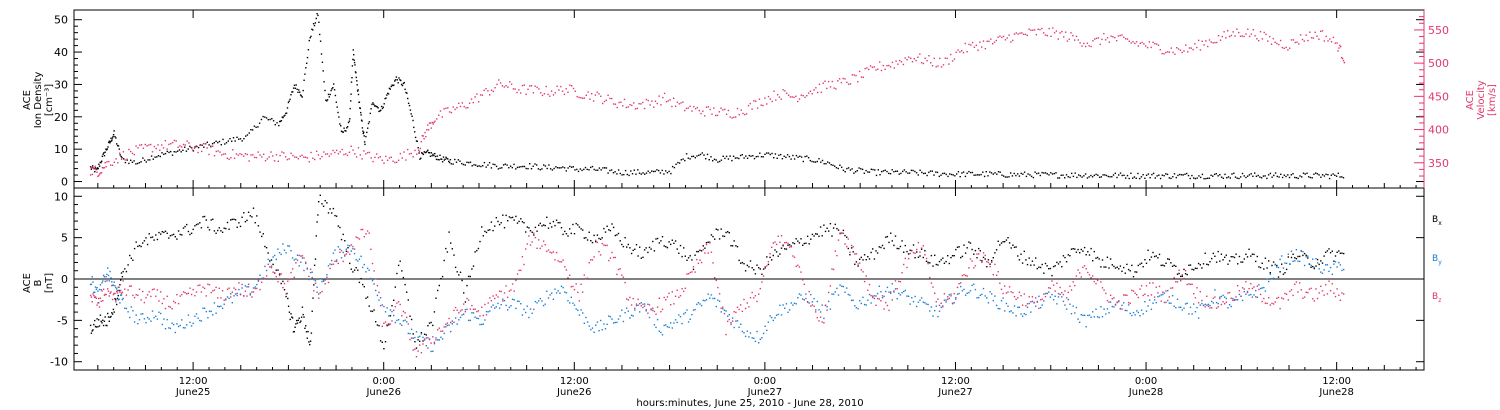 This screenshot has height=410, width=1500. I want to click on density-ylabel-line3: [cm⁻³], so click(49, 100).